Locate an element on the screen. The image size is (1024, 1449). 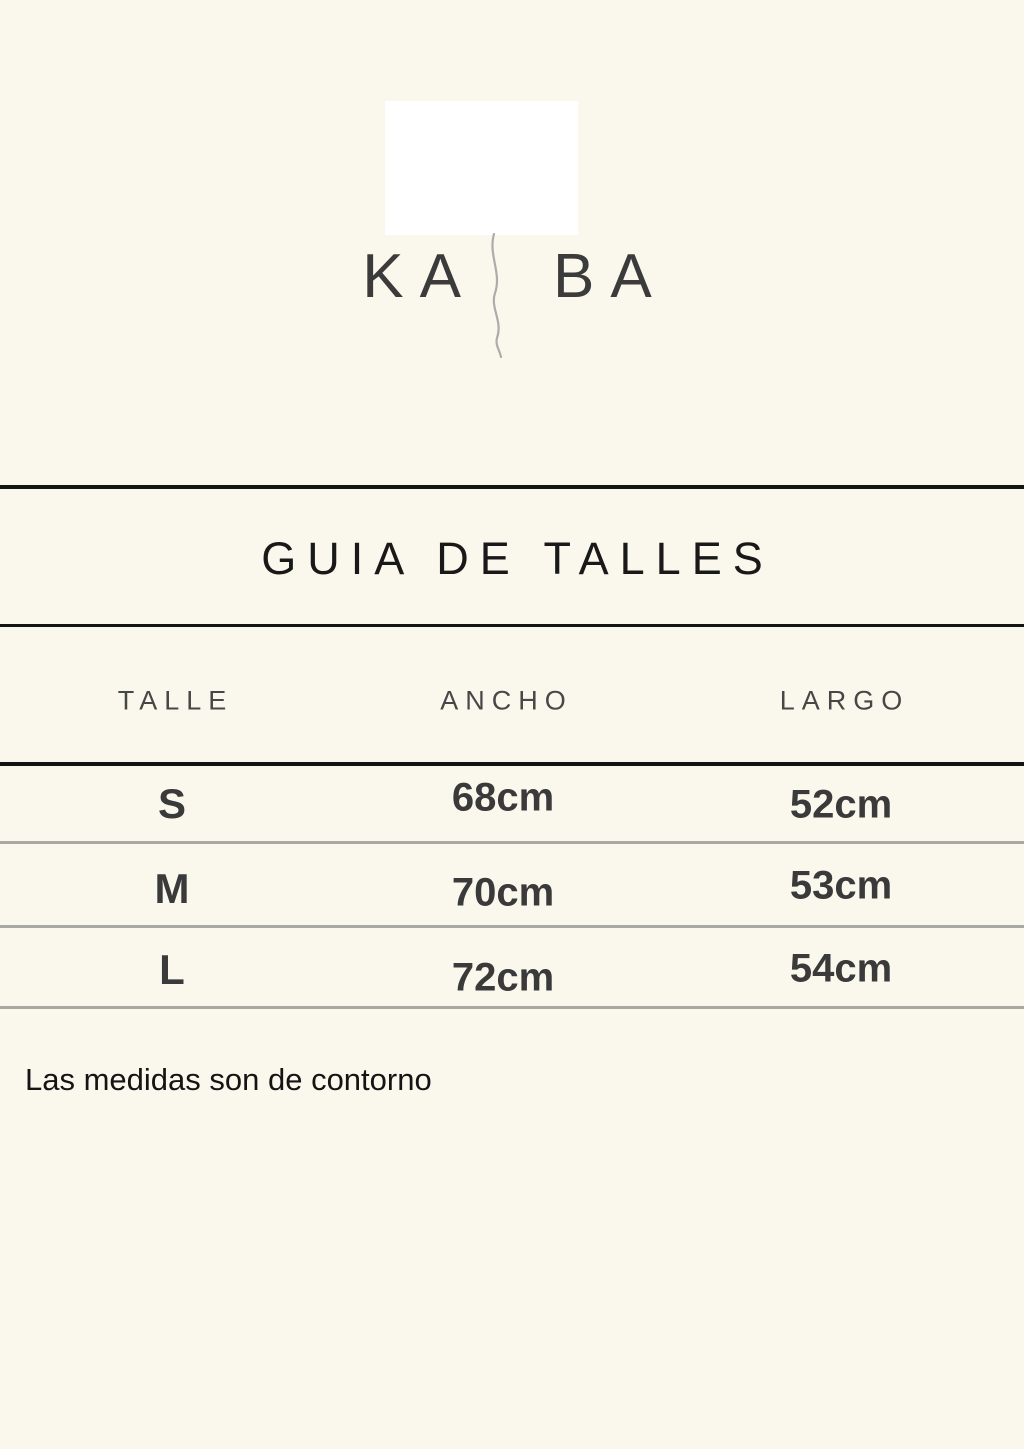
column-header-largo: LARGO is located at coordinates (844, 700).